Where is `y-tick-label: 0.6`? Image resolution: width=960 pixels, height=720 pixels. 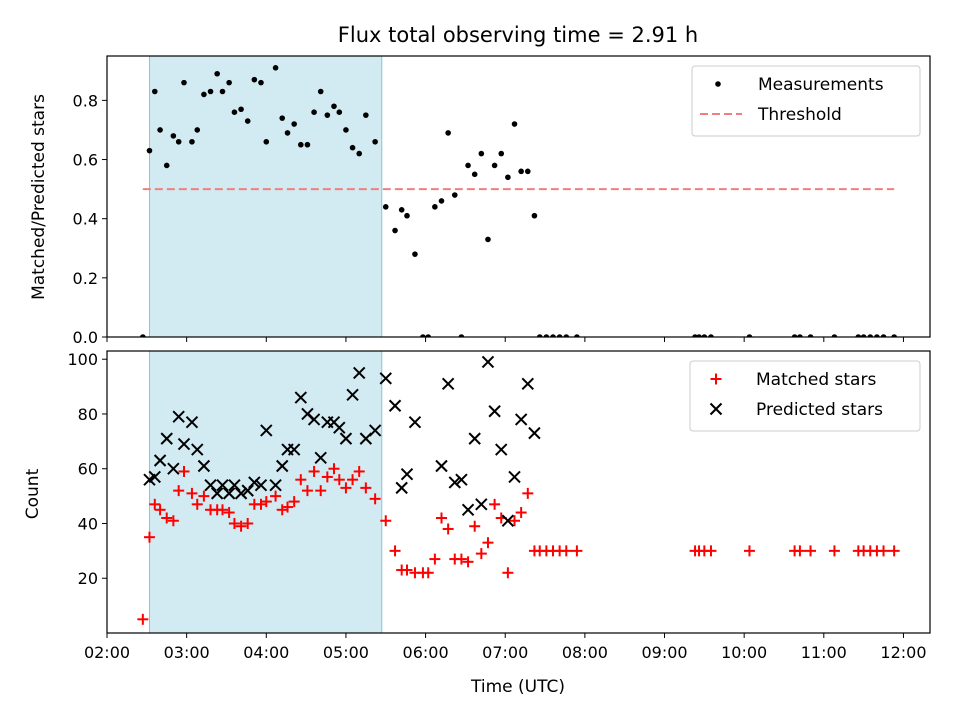 y-tick-label: 0.6 is located at coordinates (85, 160).